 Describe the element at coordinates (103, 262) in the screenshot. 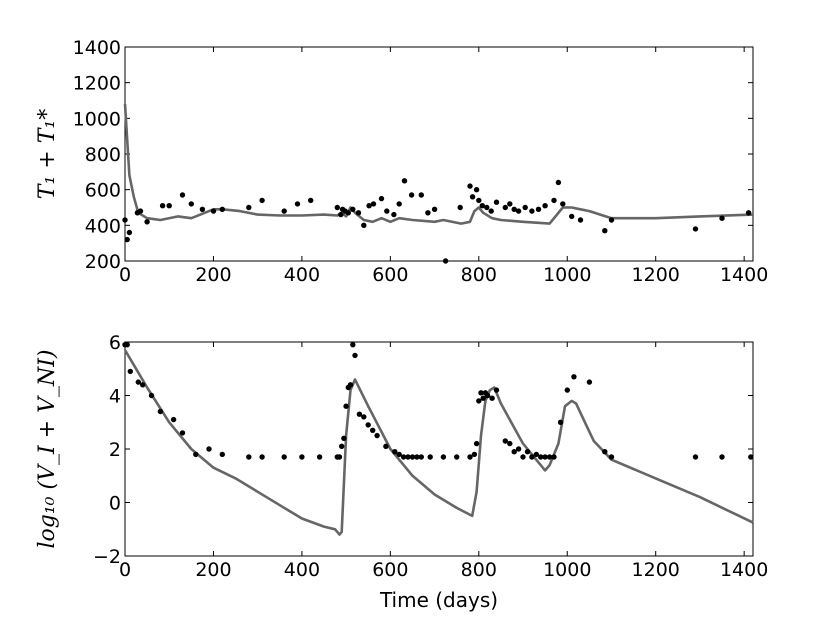

I see `y-tick-label: 200` at that location.